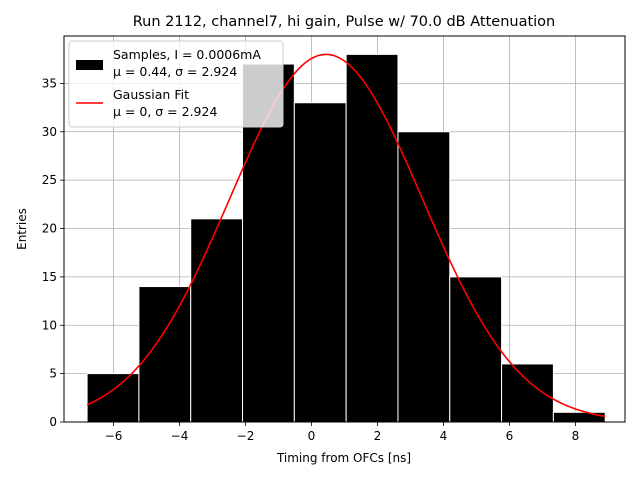 The width and height of the screenshot is (640, 480). Describe the element at coordinates (312, 436) in the screenshot. I see `x-tick-label: 0` at that location.